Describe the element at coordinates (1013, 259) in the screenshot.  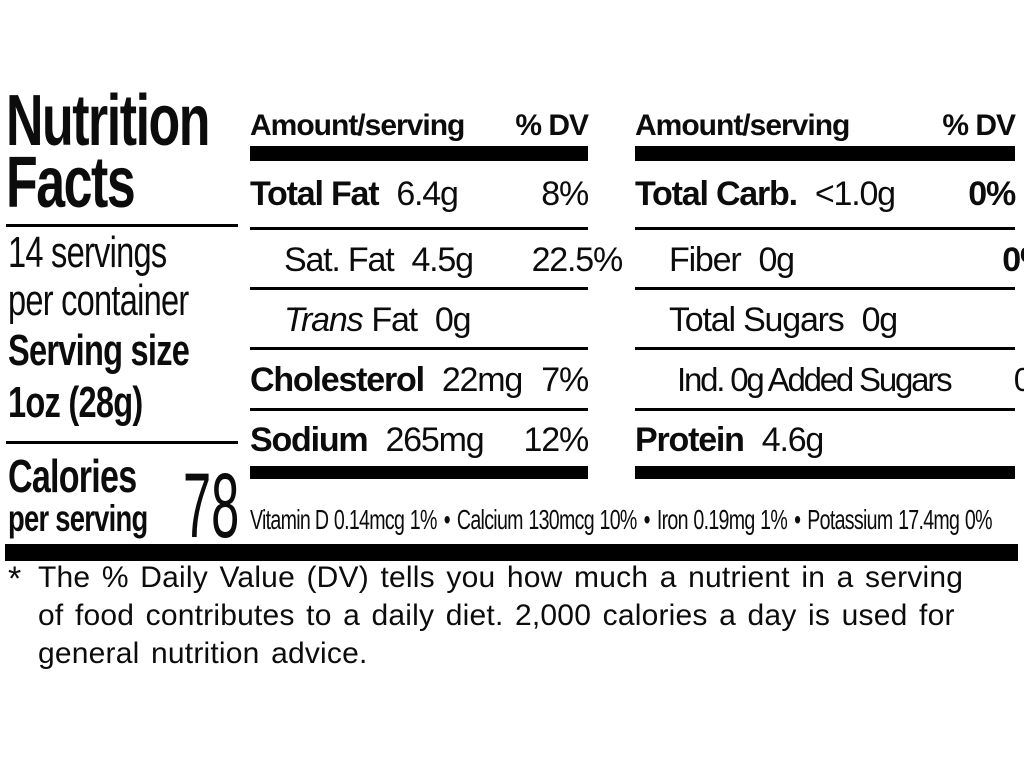
I see `fiber-dv: 0%` at that location.